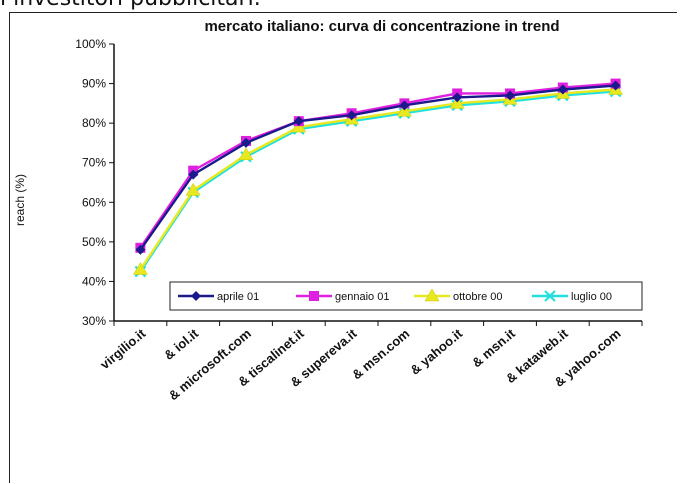 The height and width of the screenshot is (484, 680). Describe the element at coordinates (94, 321) in the screenshot. I see `y-tick-label: 30%` at that location.